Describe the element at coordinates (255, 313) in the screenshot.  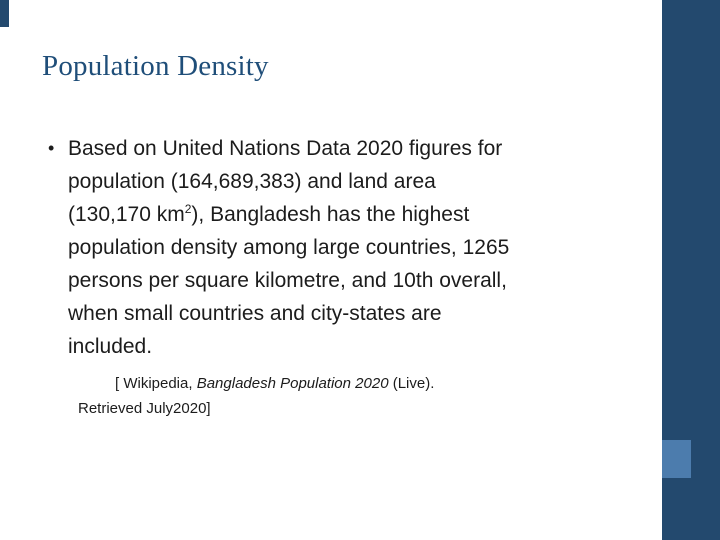
I see `bullet-line-6: when small countries and city-states are` at that location.